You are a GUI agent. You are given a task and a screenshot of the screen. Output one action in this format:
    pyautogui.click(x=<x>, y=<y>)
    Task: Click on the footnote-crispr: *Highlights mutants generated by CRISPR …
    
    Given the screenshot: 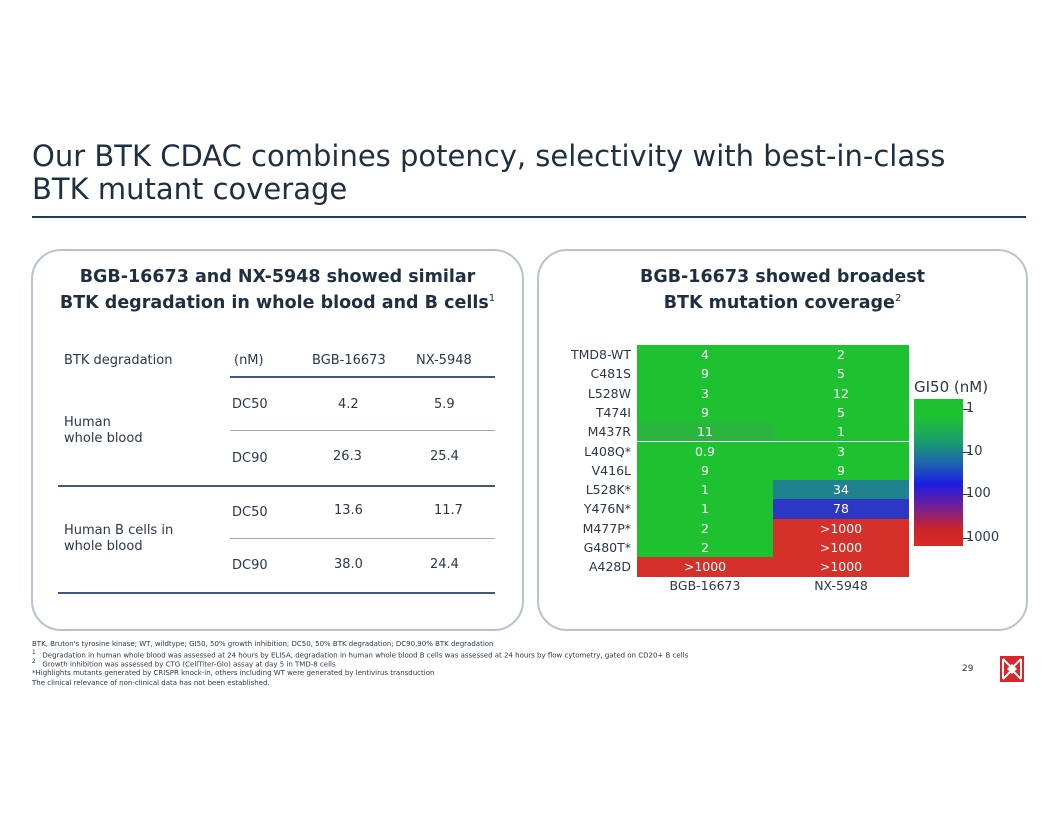 What is the action you would take?
    pyautogui.click(x=233, y=673)
    